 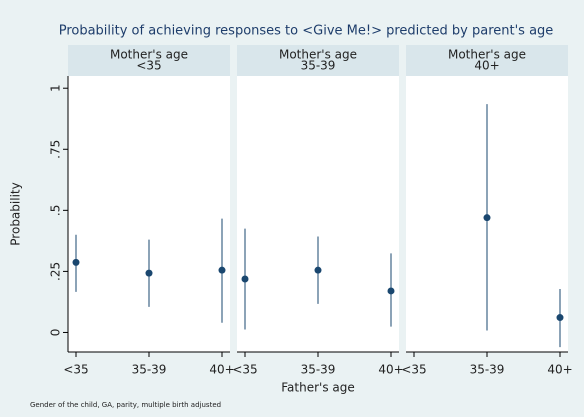 What do you see at coordinates (56, 88) in the screenshot?
I see `y-tick-label: 1` at bounding box center [56, 88].